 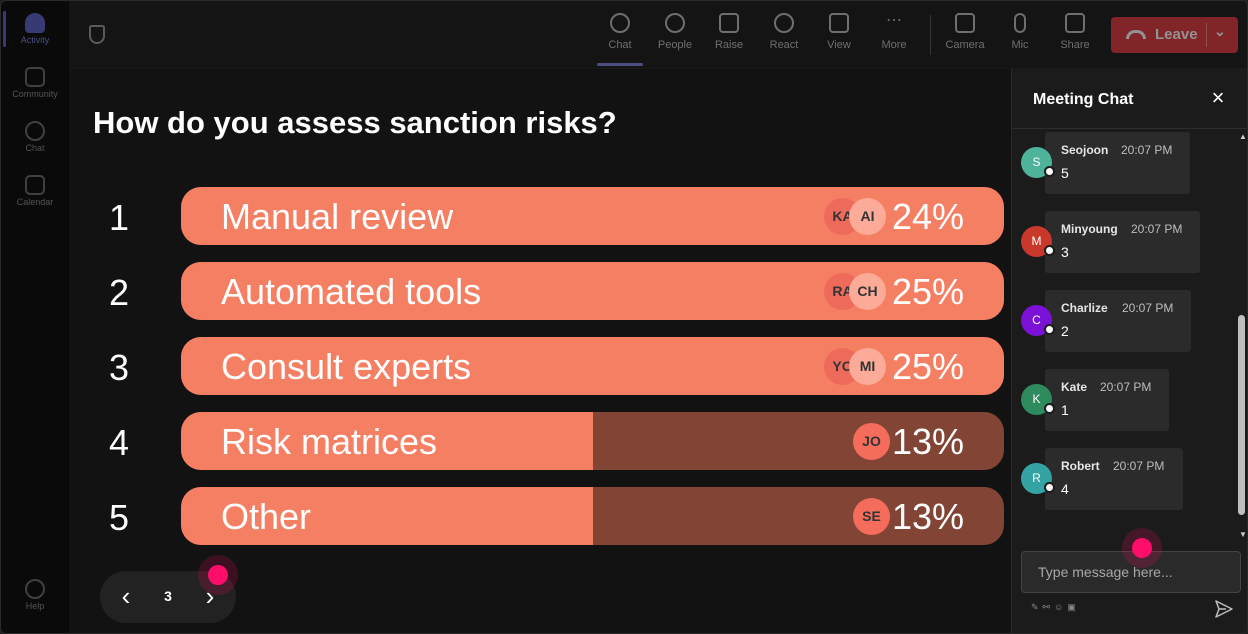 What do you see at coordinates (867, 366) in the screenshot?
I see `avatar: MI` at bounding box center [867, 366].